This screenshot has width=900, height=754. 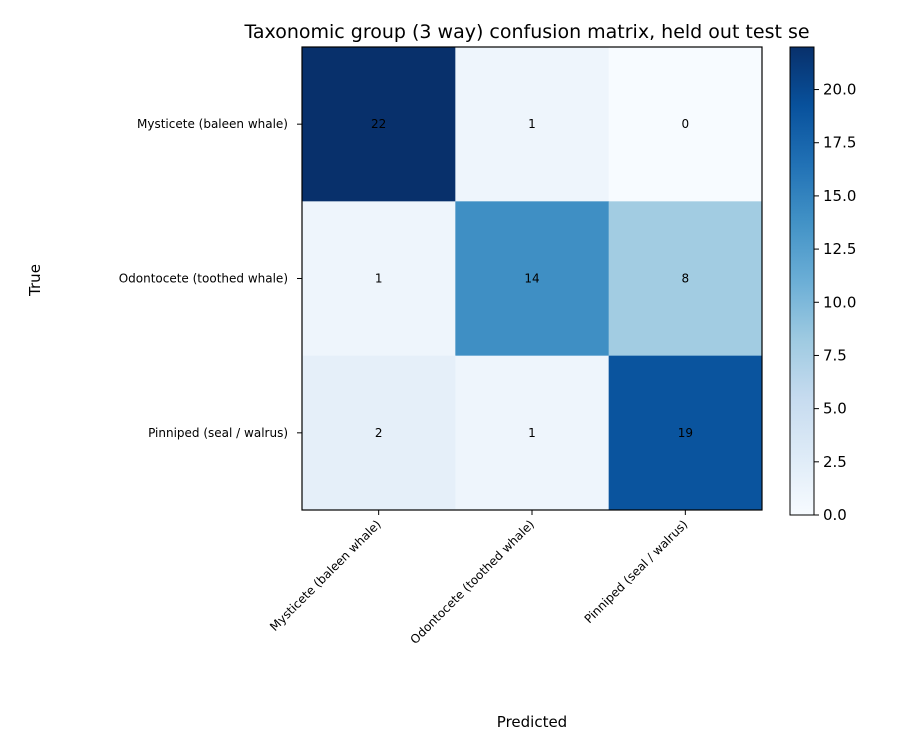 I want to click on cell-value-label-2-0: 2, so click(x=379, y=433).